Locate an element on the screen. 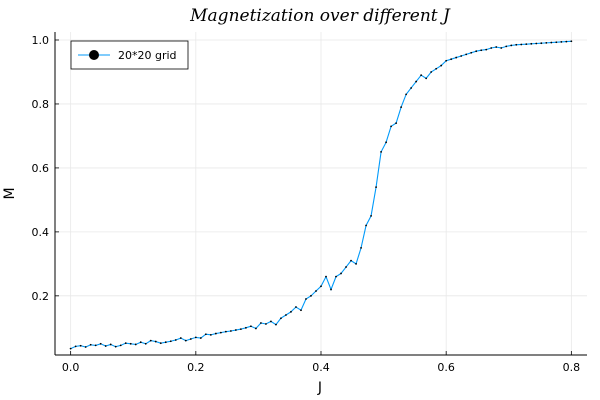 Image resolution: width=600 pixels, height=400 pixels. x-tick-label: 0.8 is located at coordinates (572, 367).